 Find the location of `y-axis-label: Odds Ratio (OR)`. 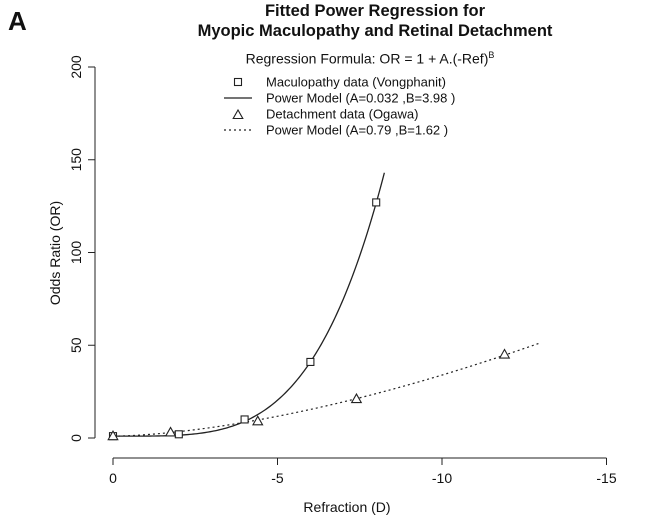

y-axis-label: Odds Ratio (OR) is located at coordinates (55, 253).